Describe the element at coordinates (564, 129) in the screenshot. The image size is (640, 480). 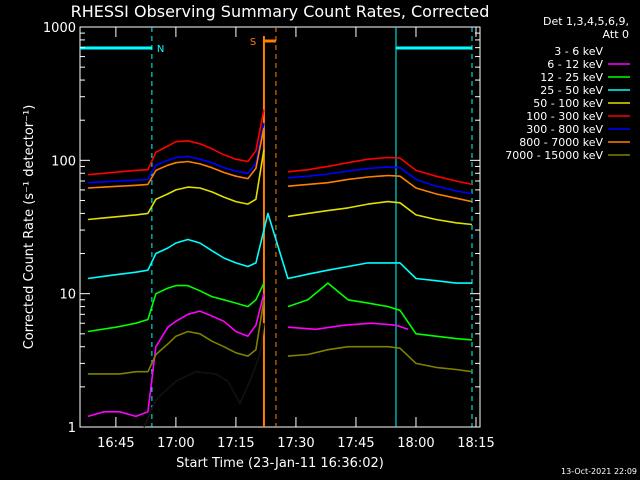
I see `legend-entry-7: 300 - 800 keV` at that location.